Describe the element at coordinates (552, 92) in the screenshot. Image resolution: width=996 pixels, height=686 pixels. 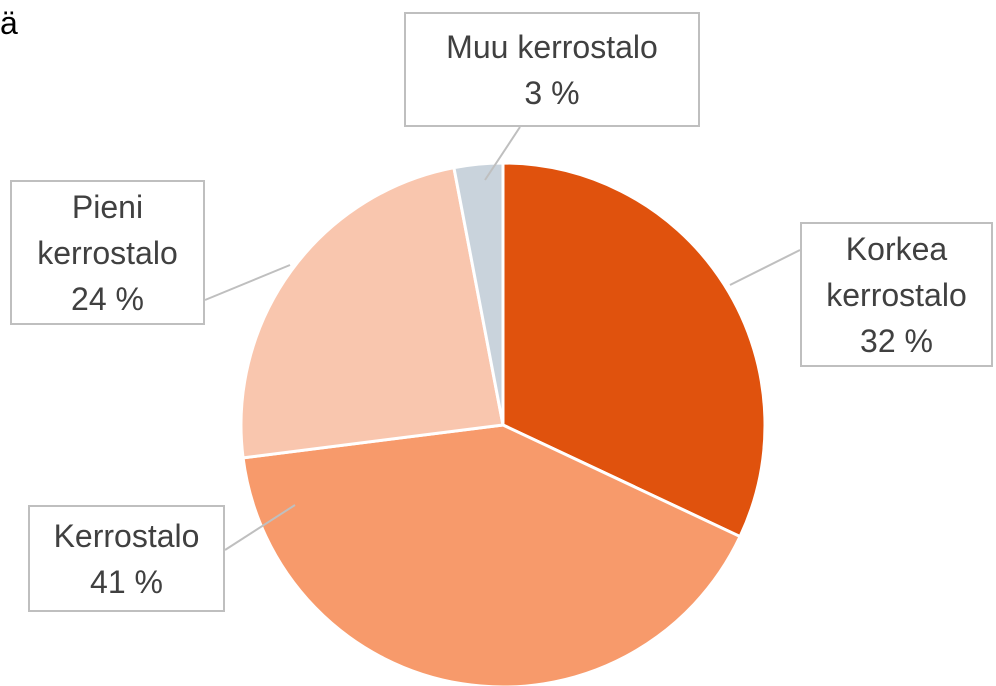
I see `value-label: 3 %` at that location.